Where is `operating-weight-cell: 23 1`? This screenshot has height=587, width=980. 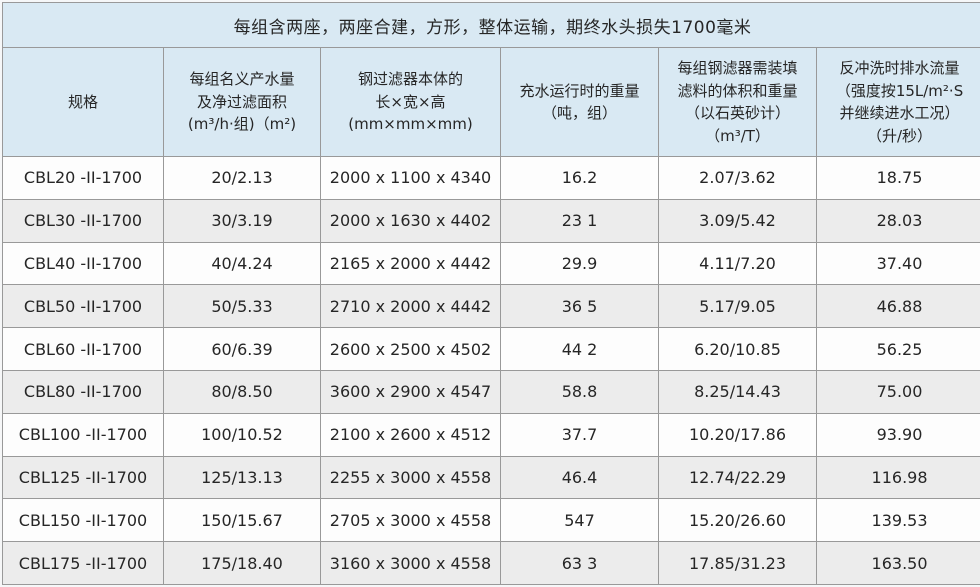 operating-weight-cell: 23 1 is located at coordinates (579, 220).